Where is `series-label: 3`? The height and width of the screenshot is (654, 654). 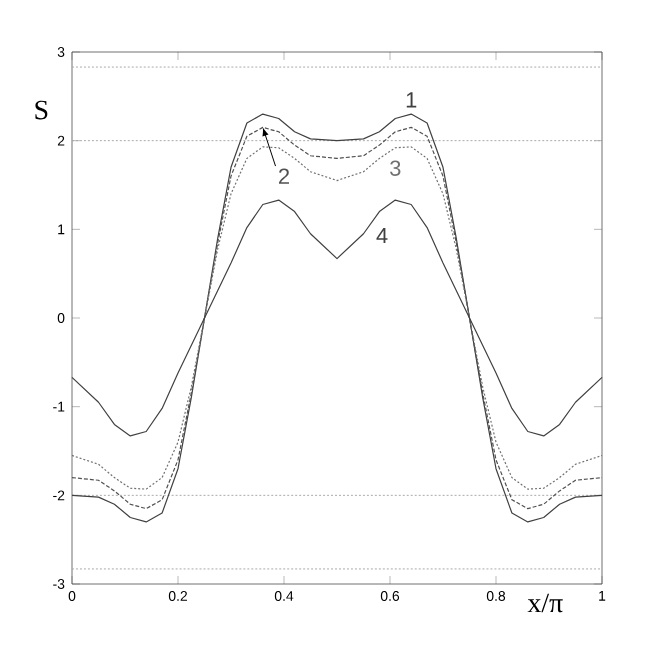
series-label: 3 is located at coordinates (395, 168).